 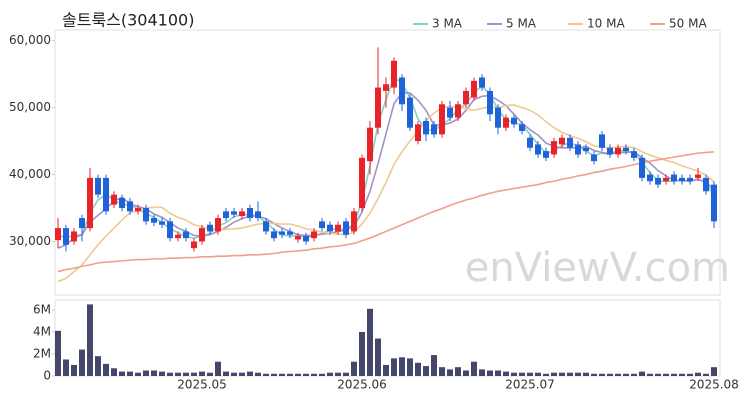 What do you see at coordinates (447, 24) in the screenshot?
I see `legend-label: 3 MA` at bounding box center [447, 24].